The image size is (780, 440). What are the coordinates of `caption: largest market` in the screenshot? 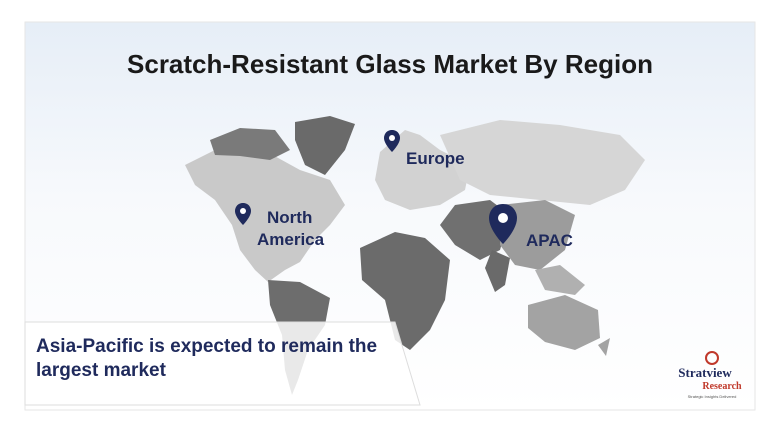 It's located at (101, 370).